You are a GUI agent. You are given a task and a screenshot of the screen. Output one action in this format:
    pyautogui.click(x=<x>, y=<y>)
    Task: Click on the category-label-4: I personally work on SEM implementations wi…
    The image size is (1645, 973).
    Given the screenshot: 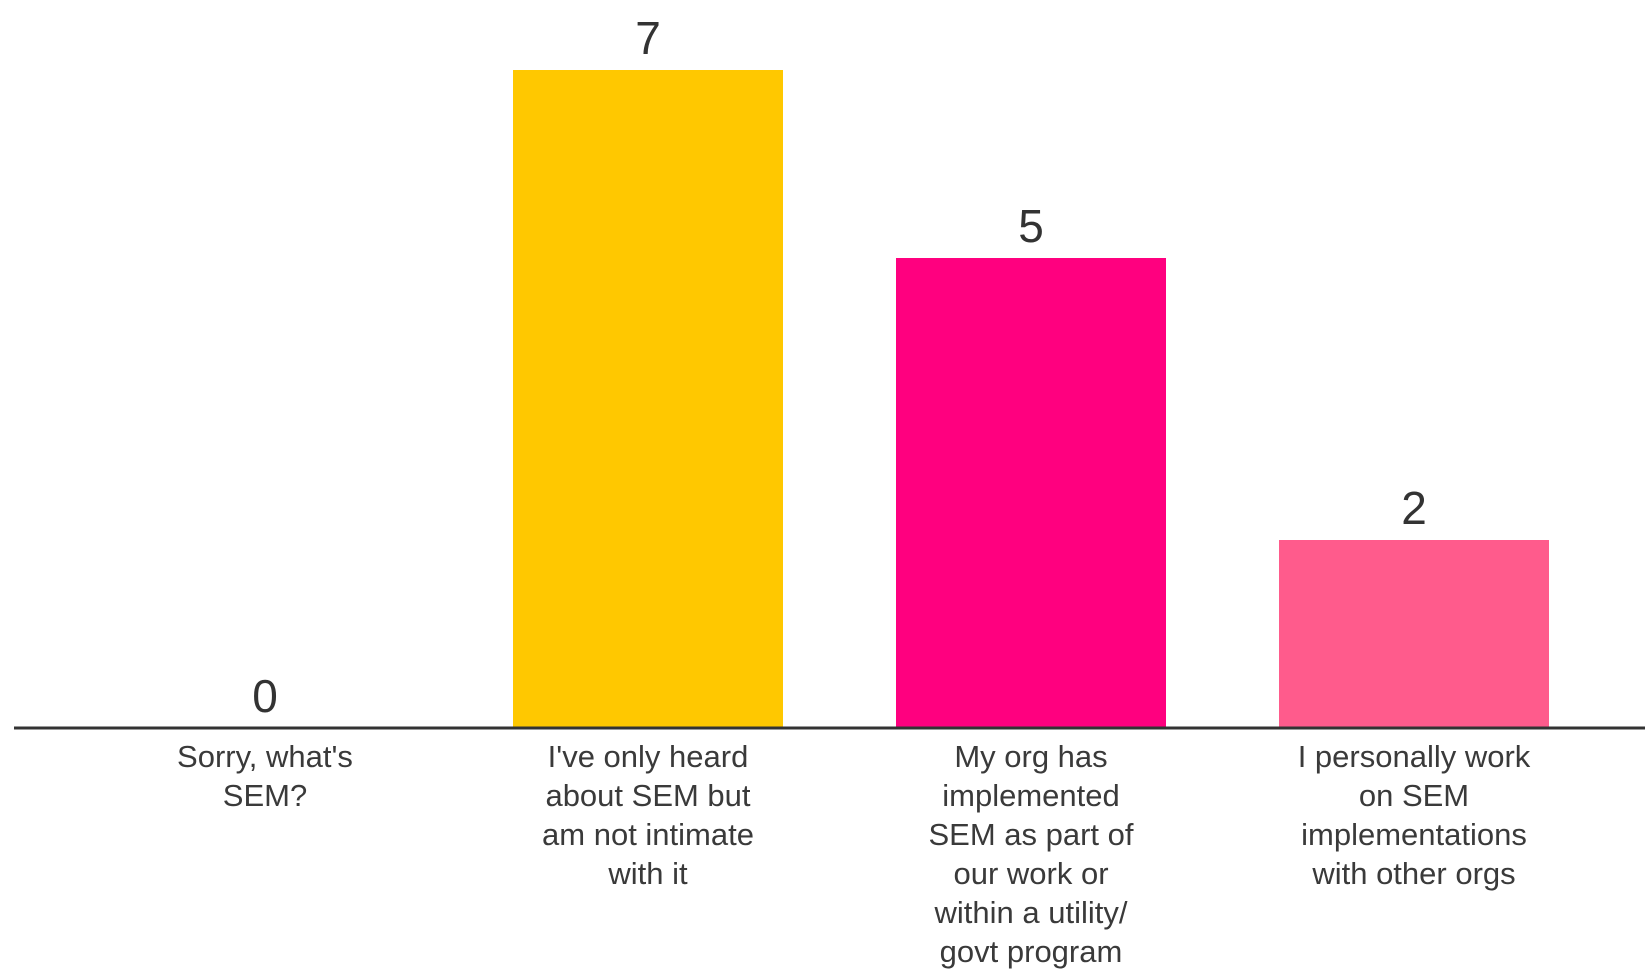 What is the action you would take?
    pyautogui.click(x=1414, y=815)
    